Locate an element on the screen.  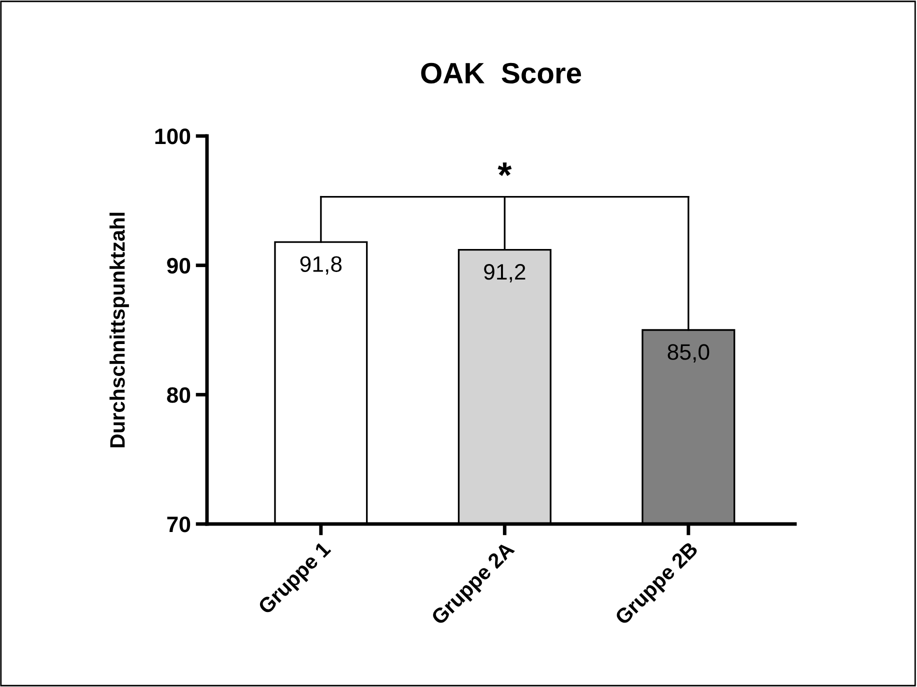
y-tick-label: 100 is located at coordinates (172, 136).